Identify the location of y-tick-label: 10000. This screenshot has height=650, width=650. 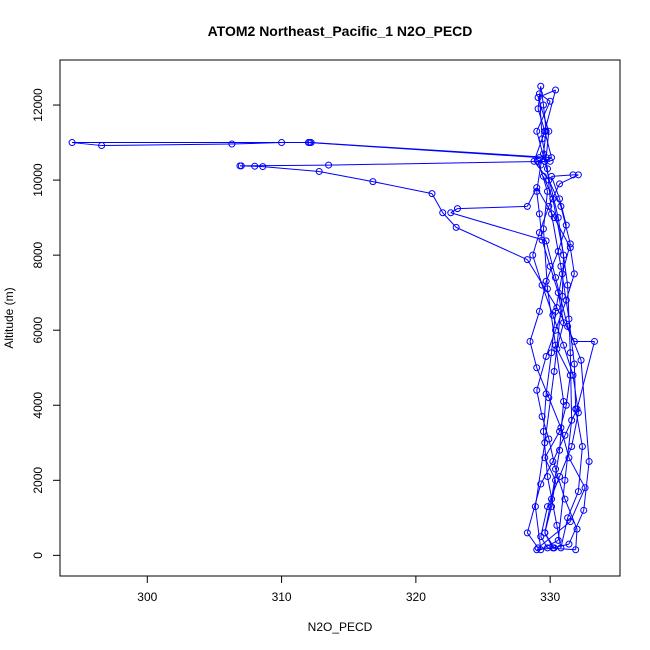
(38, 180).